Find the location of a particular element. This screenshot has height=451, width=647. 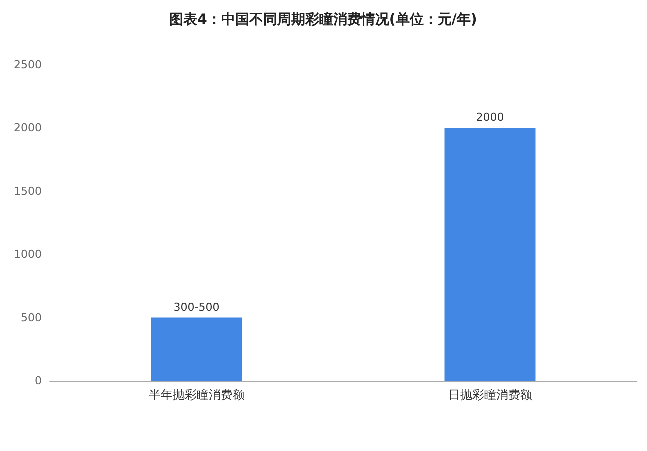

y-tick-label: 1500 is located at coordinates (28, 191).